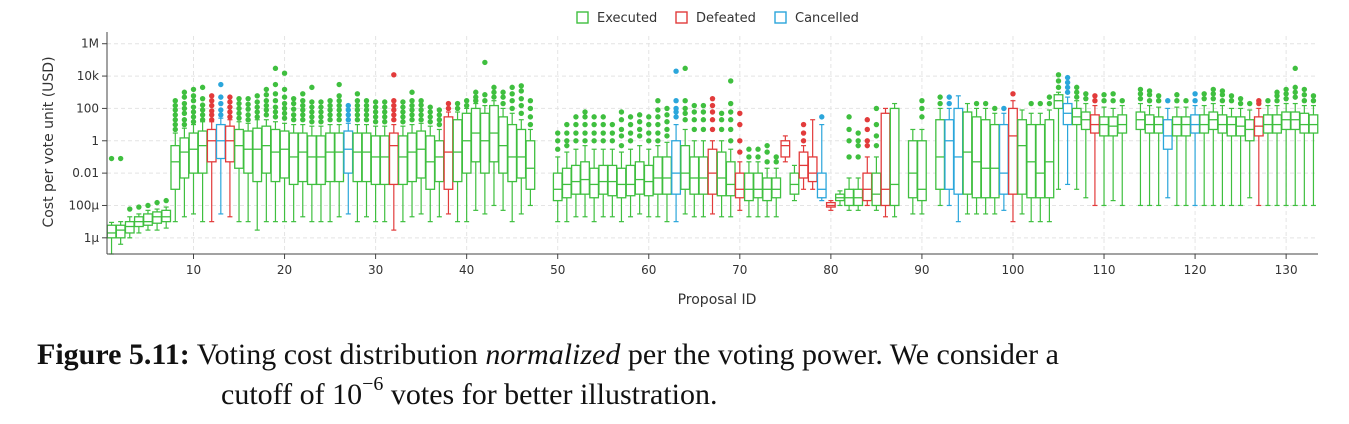 The image size is (1349, 424). Describe the element at coordinates (49, 141) in the screenshot. I see `y-axis-label: Cost per vote unit (USD)` at that location.